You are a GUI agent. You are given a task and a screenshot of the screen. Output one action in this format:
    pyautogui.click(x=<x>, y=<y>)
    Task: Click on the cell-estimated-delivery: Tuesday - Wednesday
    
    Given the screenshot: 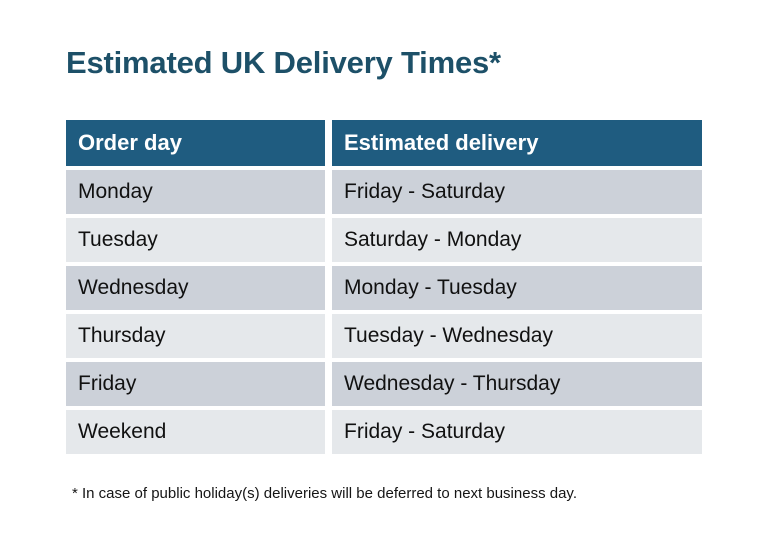 What is the action you would take?
    pyautogui.click(x=517, y=336)
    